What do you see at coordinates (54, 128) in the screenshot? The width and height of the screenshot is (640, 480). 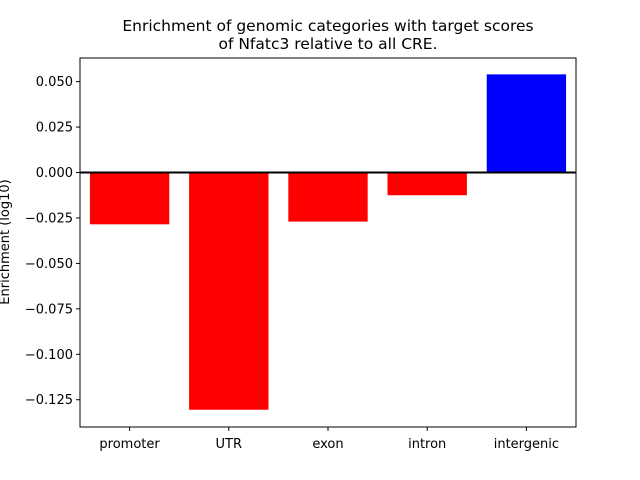 I see `y-tick-label: 0.025` at bounding box center [54, 128].